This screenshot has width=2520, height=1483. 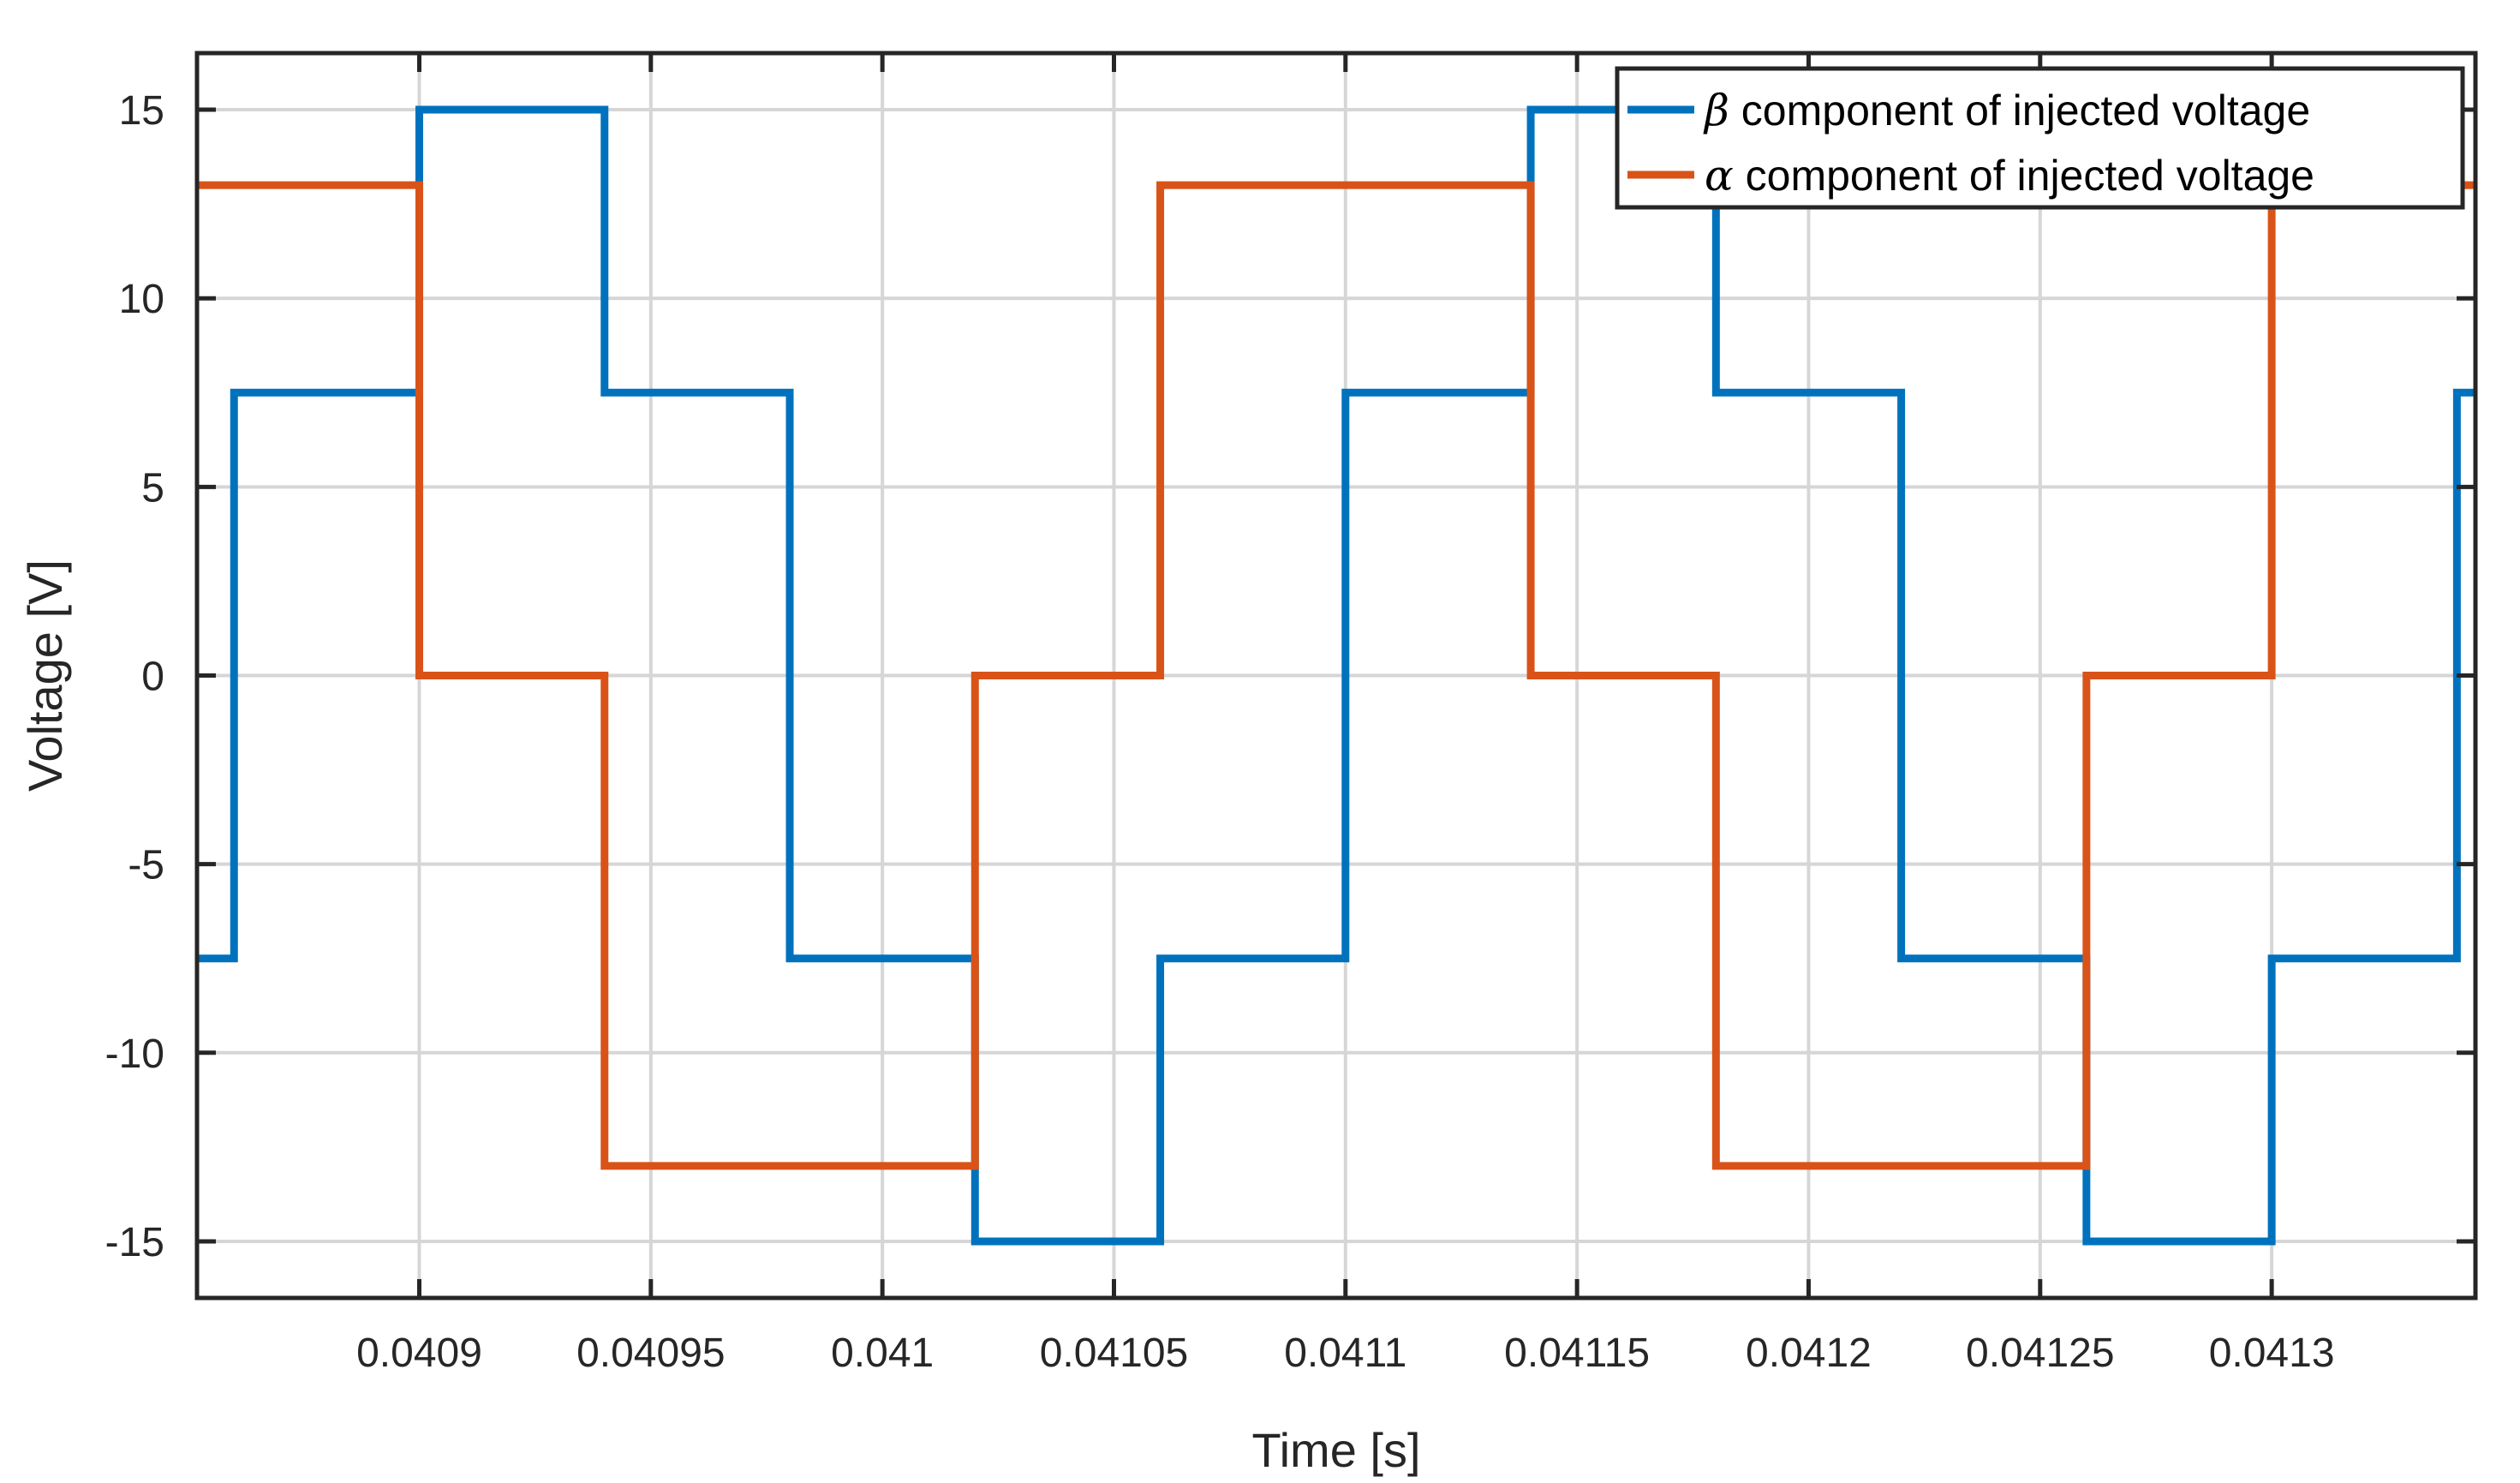 What do you see at coordinates (1336, 1450) in the screenshot?
I see `x-axis-label: Time [s]` at bounding box center [1336, 1450].